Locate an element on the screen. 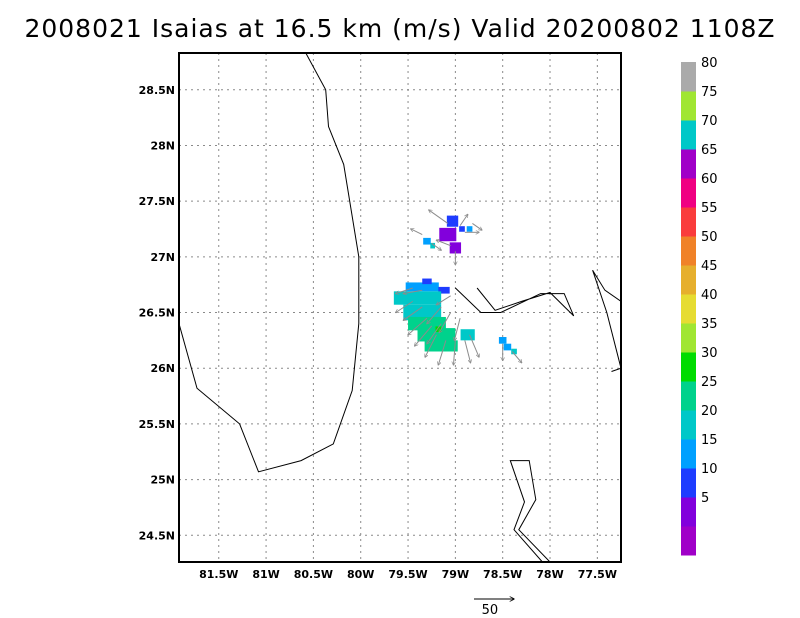 This screenshot has height=618, width=800. colorbar-label-10: 50 is located at coordinates (709, 237).